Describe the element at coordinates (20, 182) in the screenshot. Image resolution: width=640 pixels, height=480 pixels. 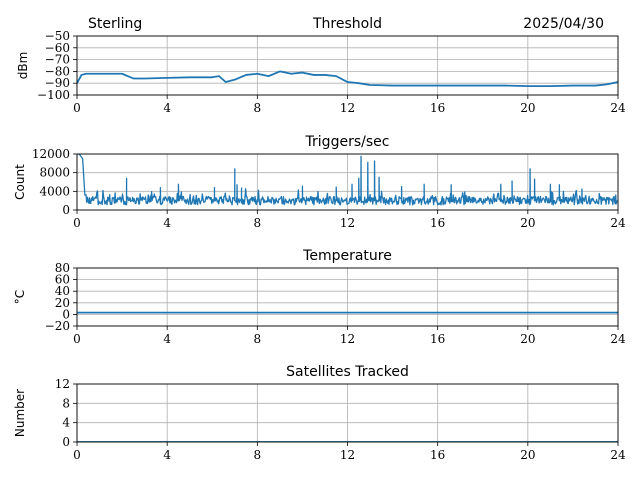
I see `y-axis-label: Count` at that location.